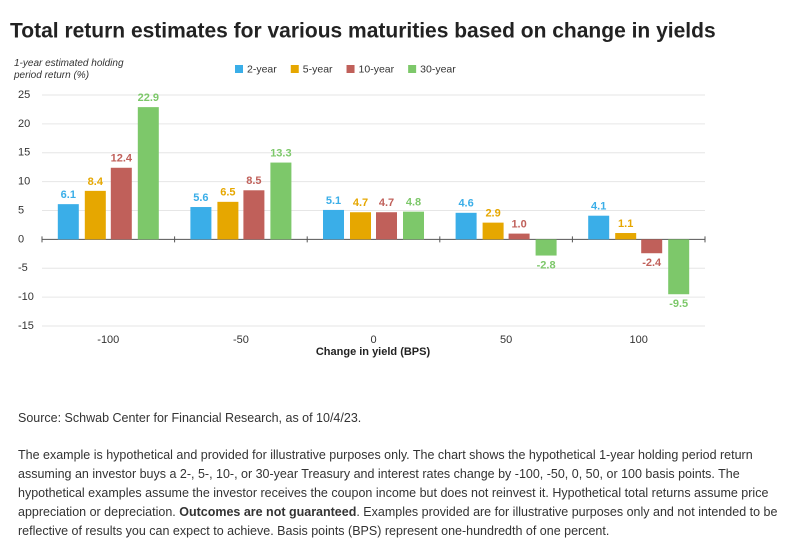  What do you see at coordinates (438, 69) in the screenshot?
I see `legend-label: 30-year` at bounding box center [438, 69].